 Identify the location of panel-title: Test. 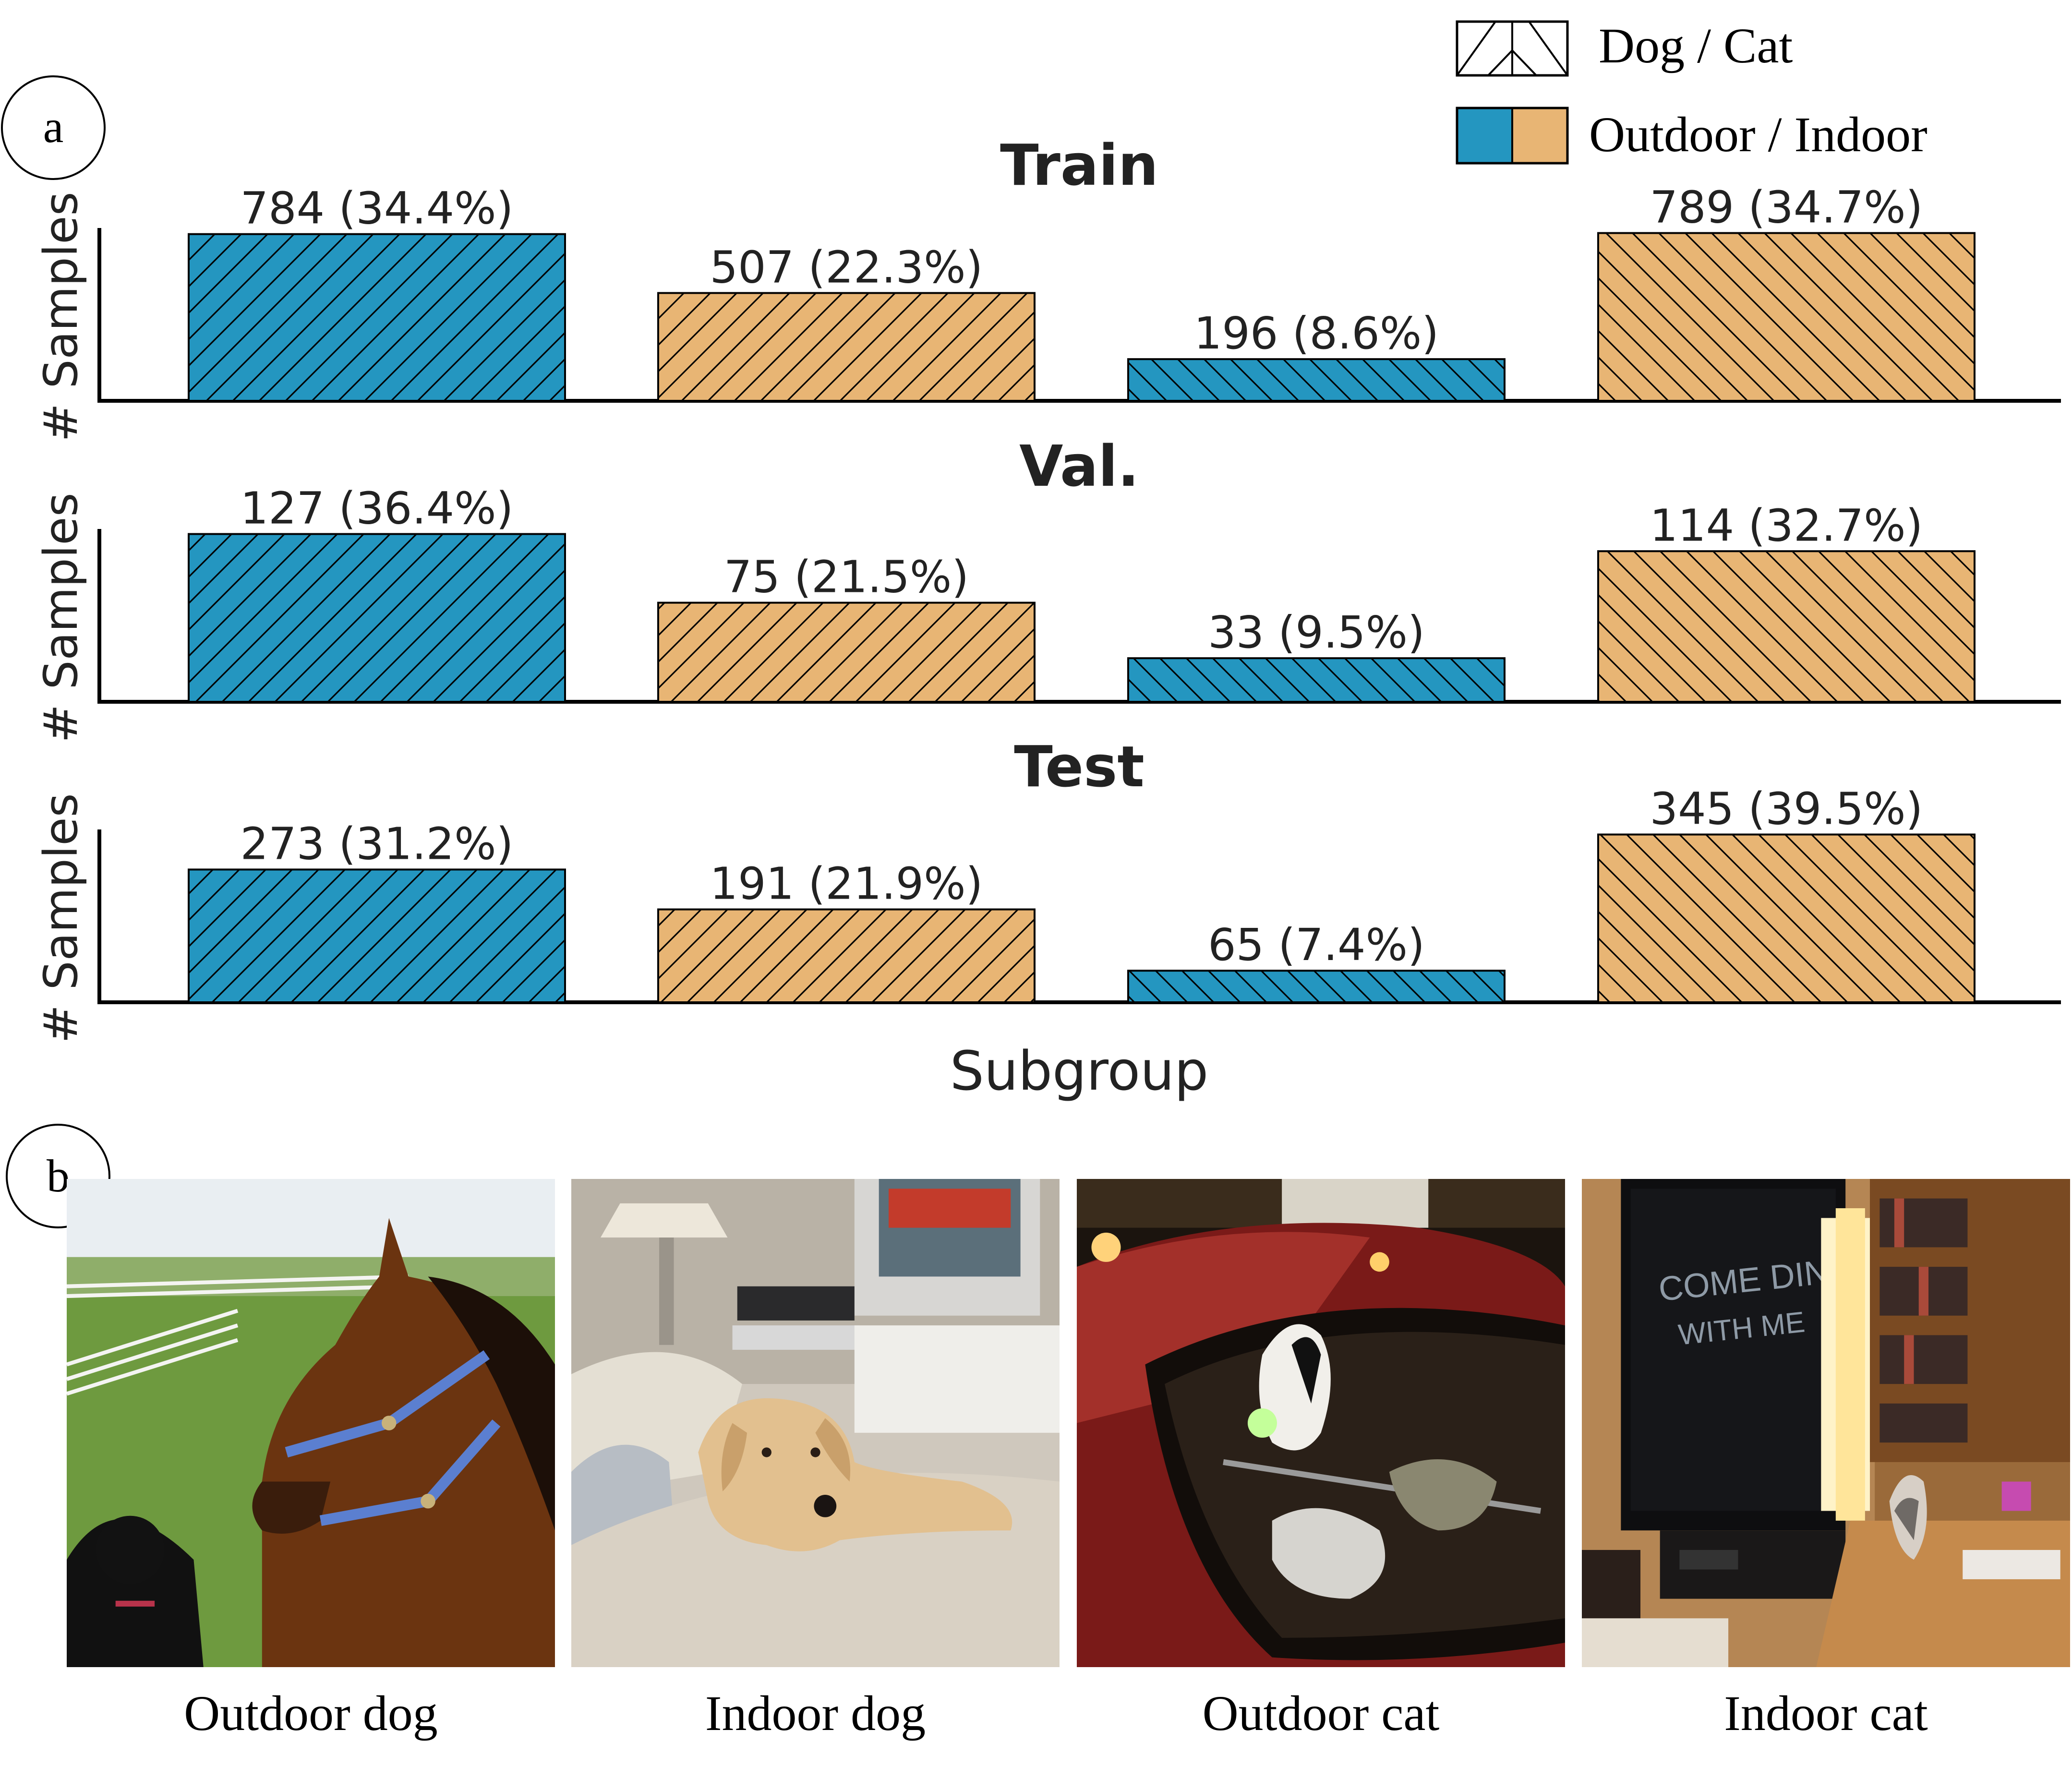
(1079, 766).